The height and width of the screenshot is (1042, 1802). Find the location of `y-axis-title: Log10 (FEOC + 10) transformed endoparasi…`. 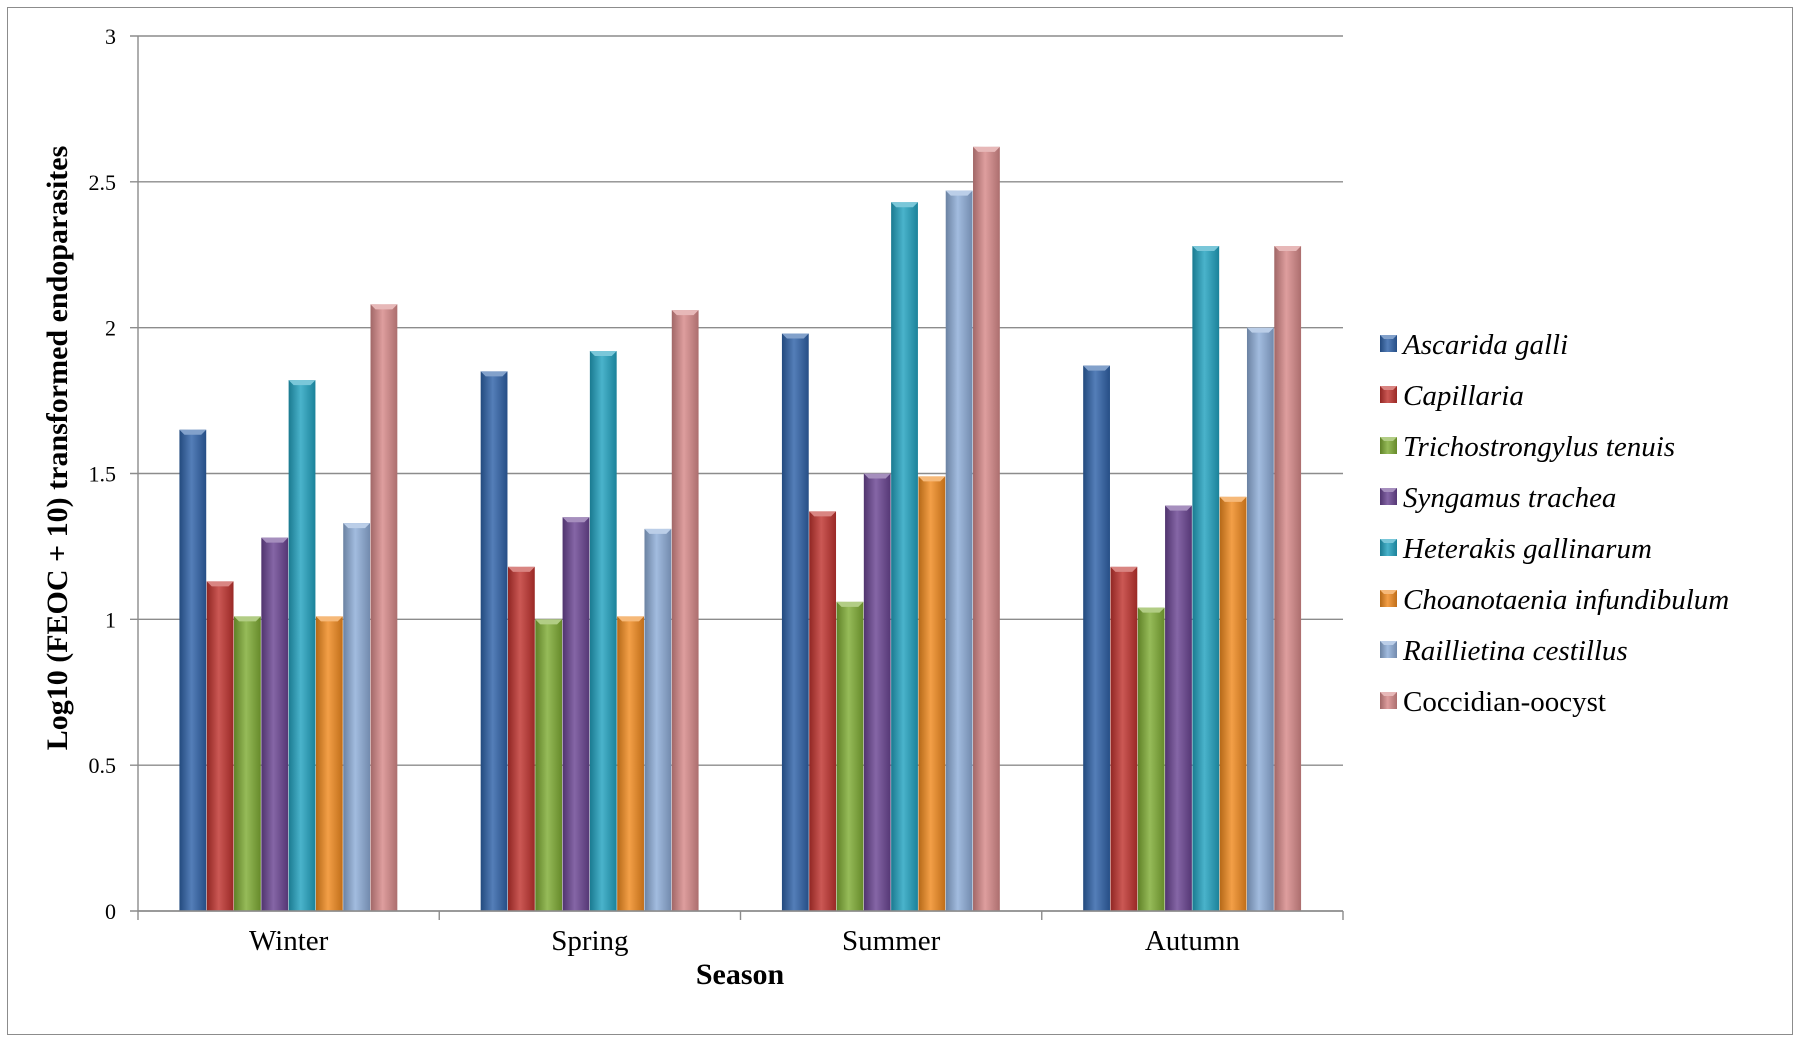

y-axis-title: Log10 (FEOC + 10) transformed endoparasi… is located at coordinates (57, 448).